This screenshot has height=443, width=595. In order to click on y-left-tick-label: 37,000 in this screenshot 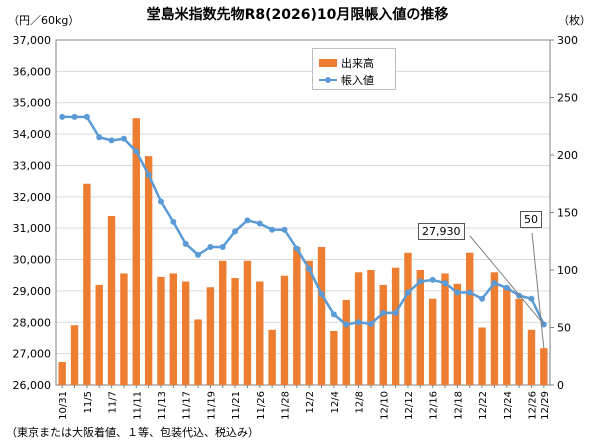, I will do `click(32, 40)`.